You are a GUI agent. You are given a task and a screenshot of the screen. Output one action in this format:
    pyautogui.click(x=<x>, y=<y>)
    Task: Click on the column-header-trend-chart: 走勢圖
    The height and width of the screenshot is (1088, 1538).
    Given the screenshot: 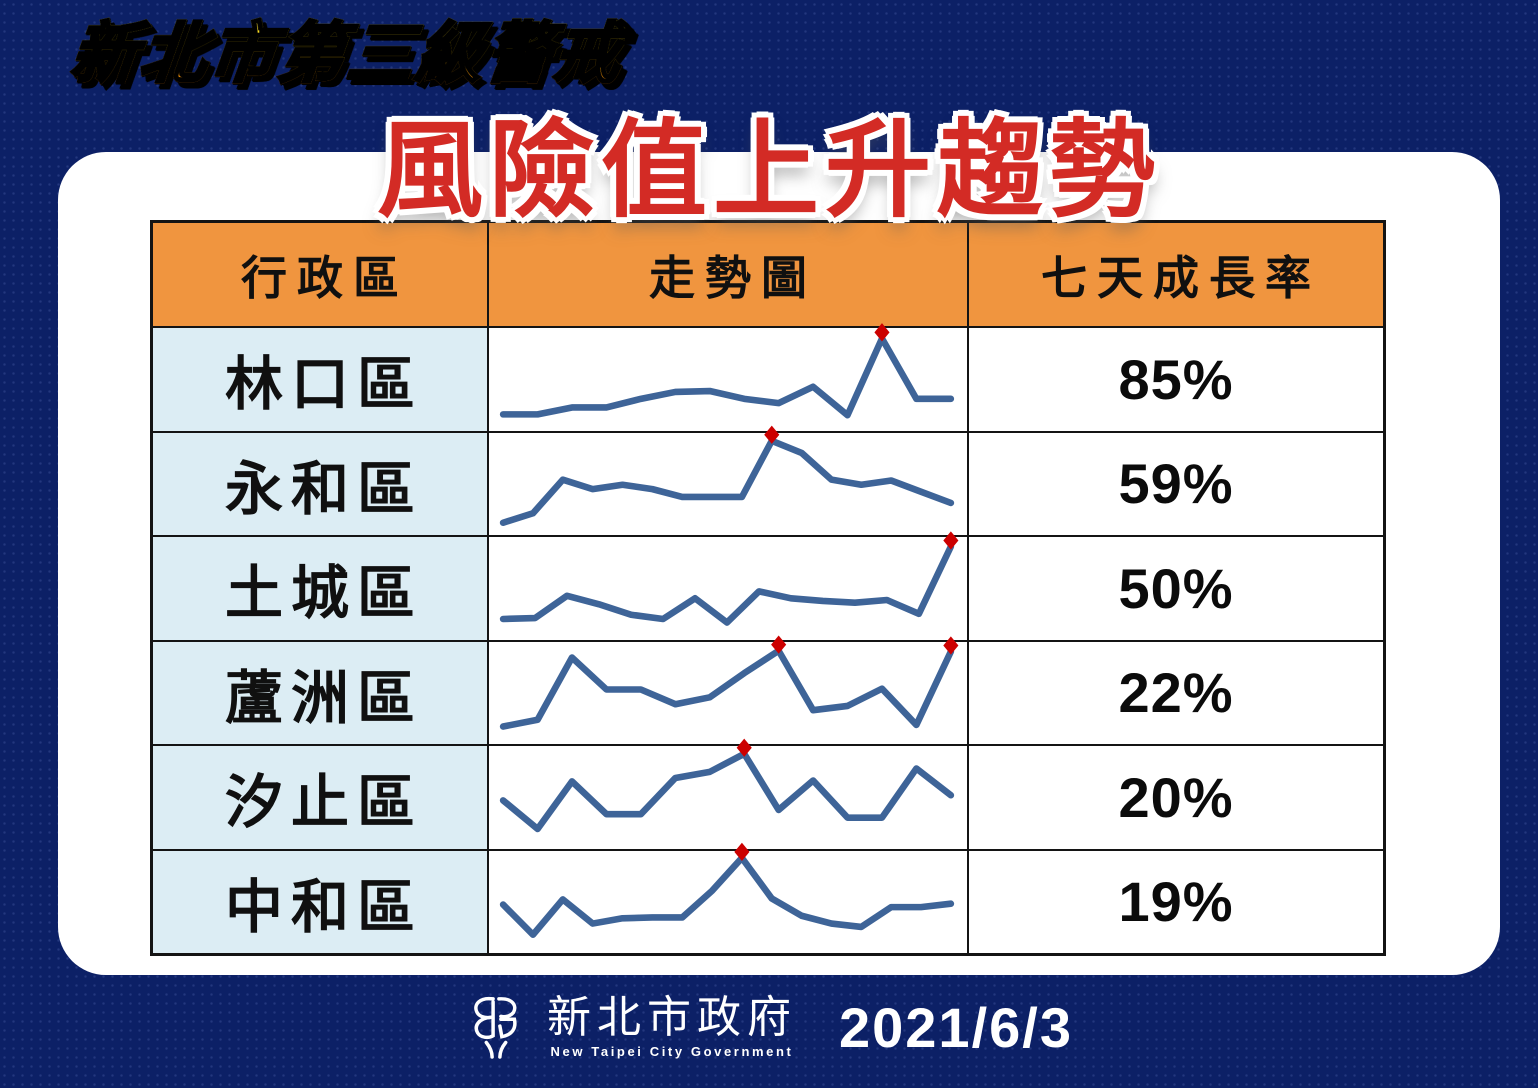 What is the action you would take?
    pyautogui.click(x=728, y=274)
    